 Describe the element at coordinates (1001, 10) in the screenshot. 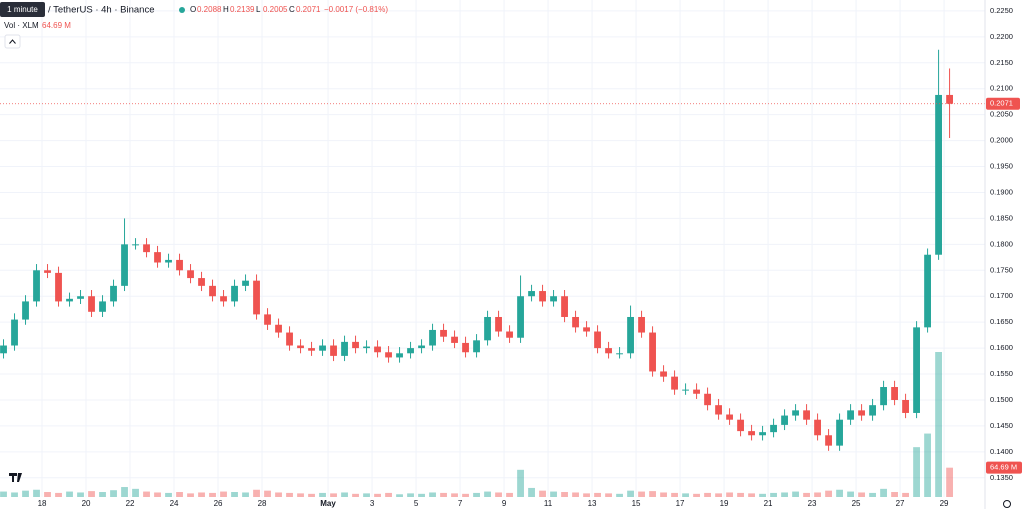

I see `y-tick-label: 0.2250` at that location.